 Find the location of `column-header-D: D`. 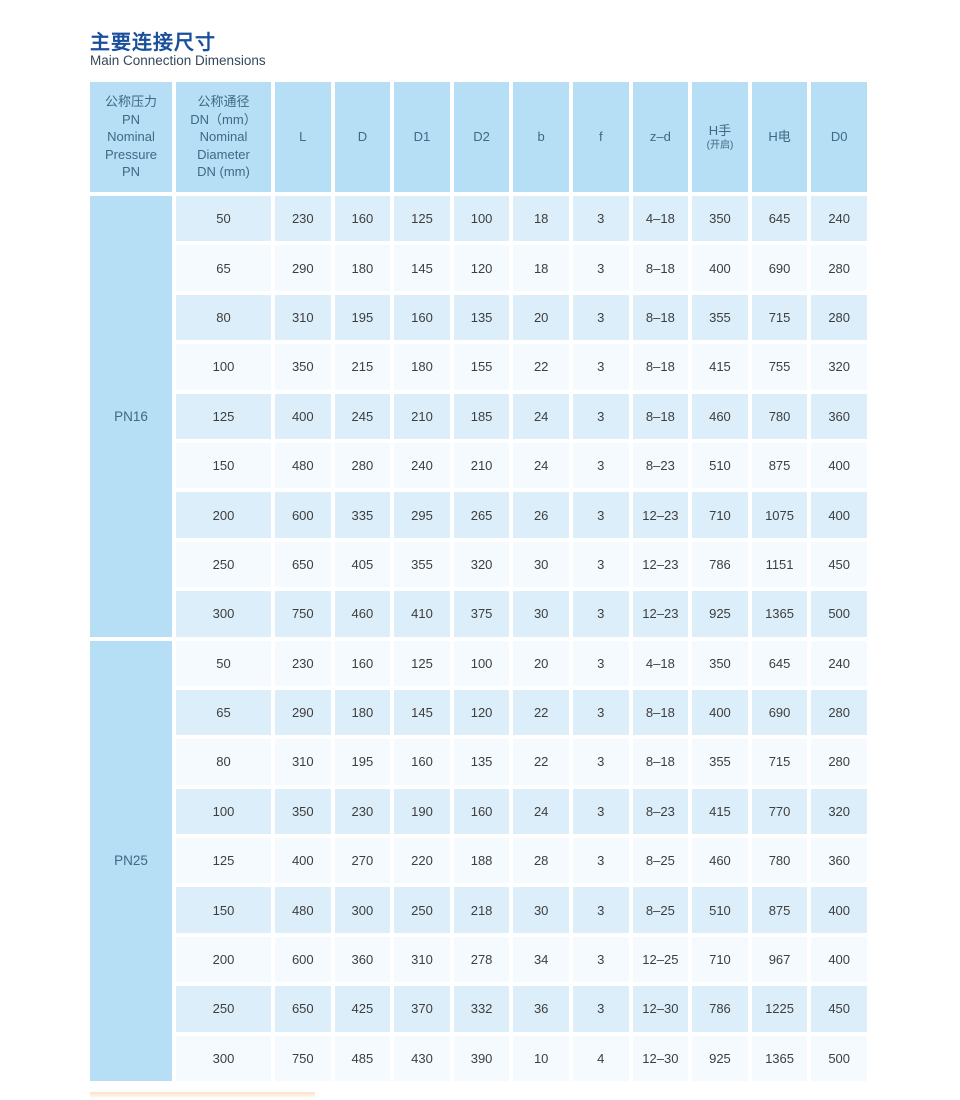

column-header-D: D is located at coordinates (362, 137).